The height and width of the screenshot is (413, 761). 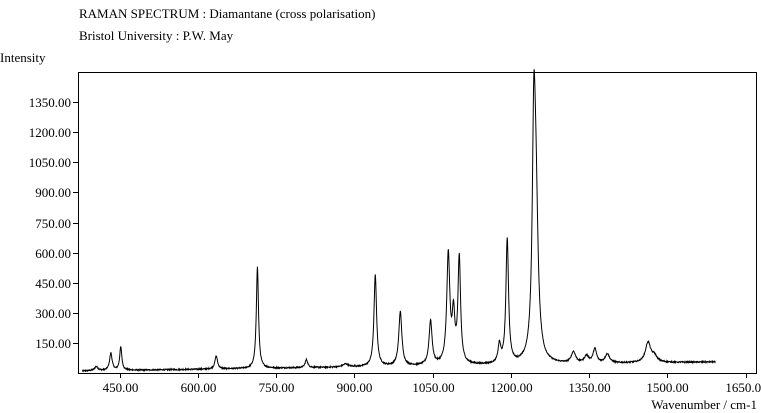 What do you see at coordinates (53, 192) in the screenshot?
I see `y-tick-label: 900.00` at bounding box center [53, 192].